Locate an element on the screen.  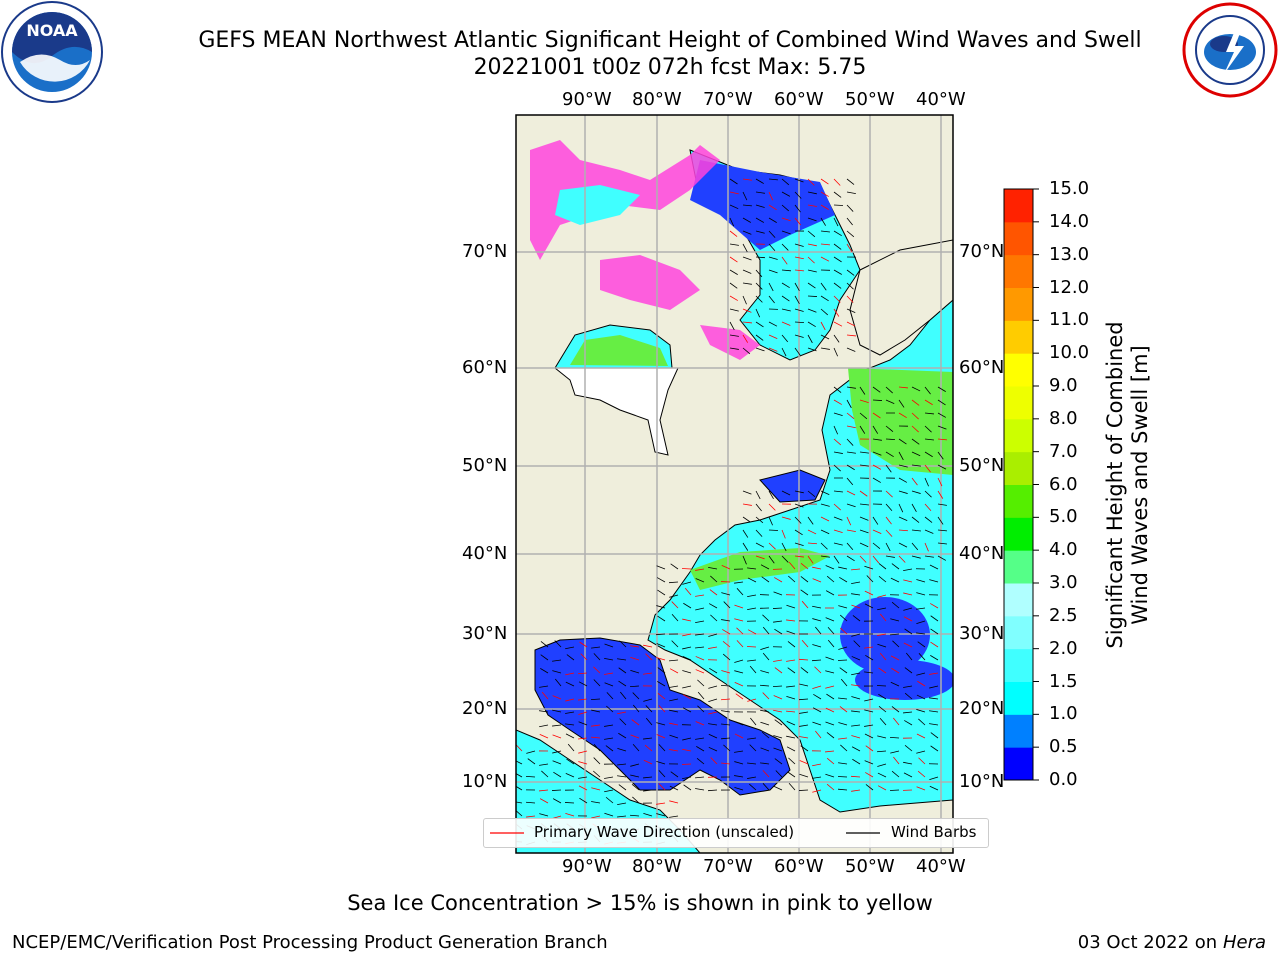
lon-tick-bottom-90w: 90°W is located at coordinates (587, 866).